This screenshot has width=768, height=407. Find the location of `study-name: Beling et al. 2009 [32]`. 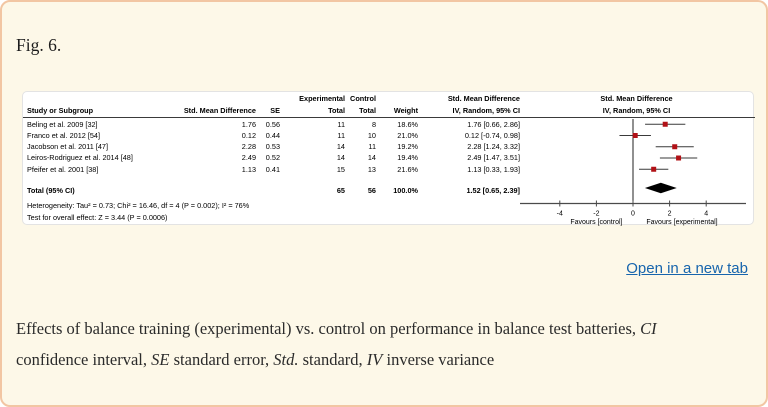

study-name: Beling et al. 2009 [32] is located at coordinates (62, 124).